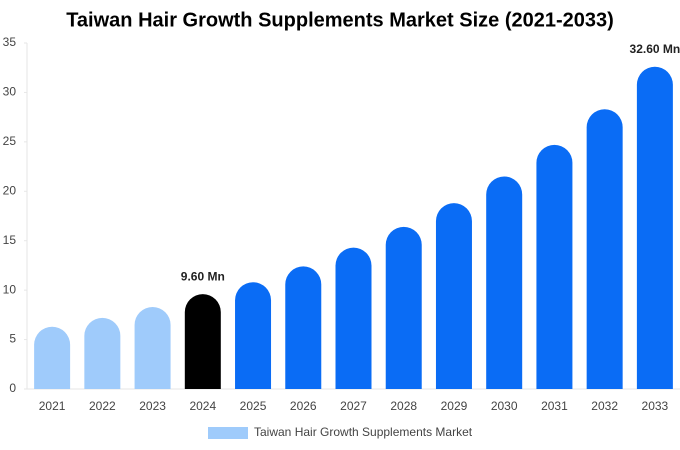 The height and width of the screenshot is (450, 680). What do you see at coordinates (454, 406) in the screenshot?
I see `x-tick-label: 2029` at bounding box center [454, 406].